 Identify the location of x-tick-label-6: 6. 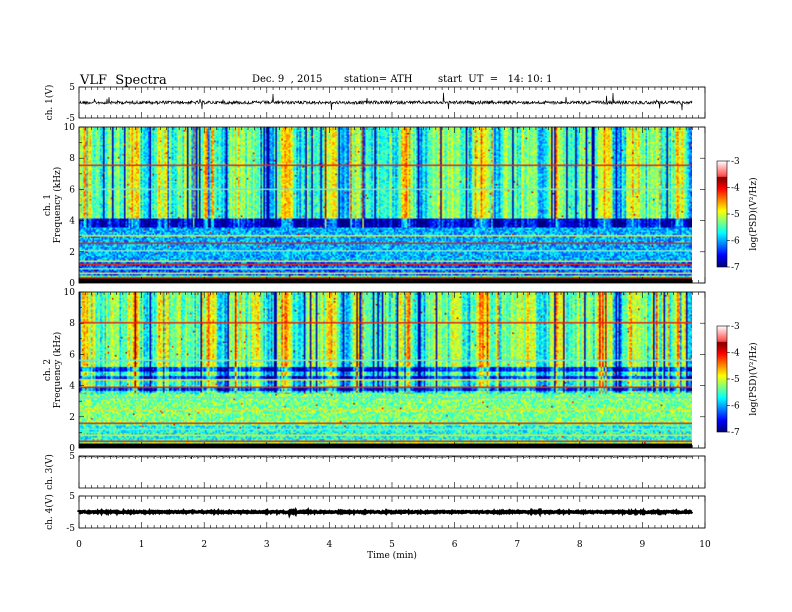
(455, 545).